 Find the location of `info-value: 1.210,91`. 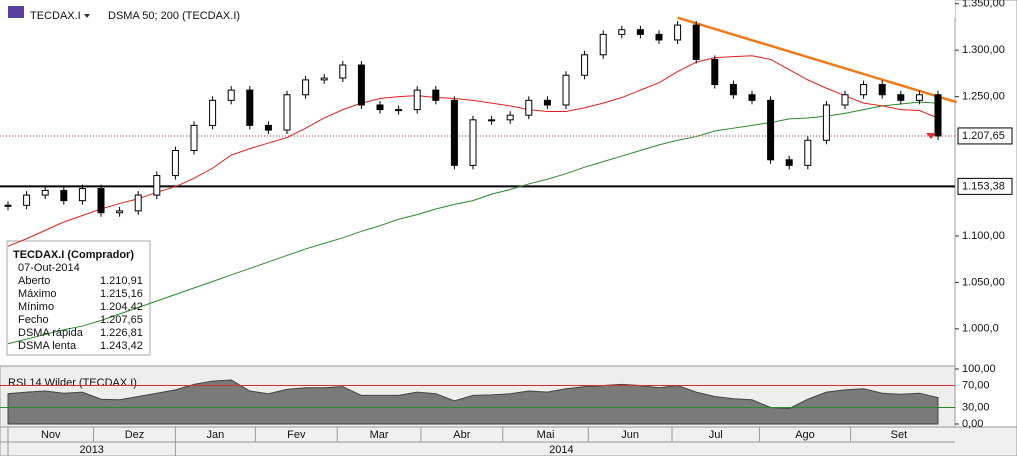

info-value: 1.210,91 is located at coordinates (121, 281).